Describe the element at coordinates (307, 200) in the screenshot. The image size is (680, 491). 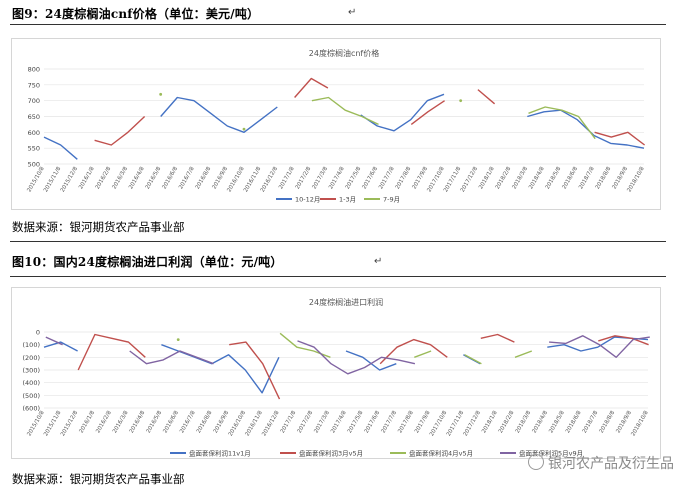
I see `legend-label: 10-12月` at that location.